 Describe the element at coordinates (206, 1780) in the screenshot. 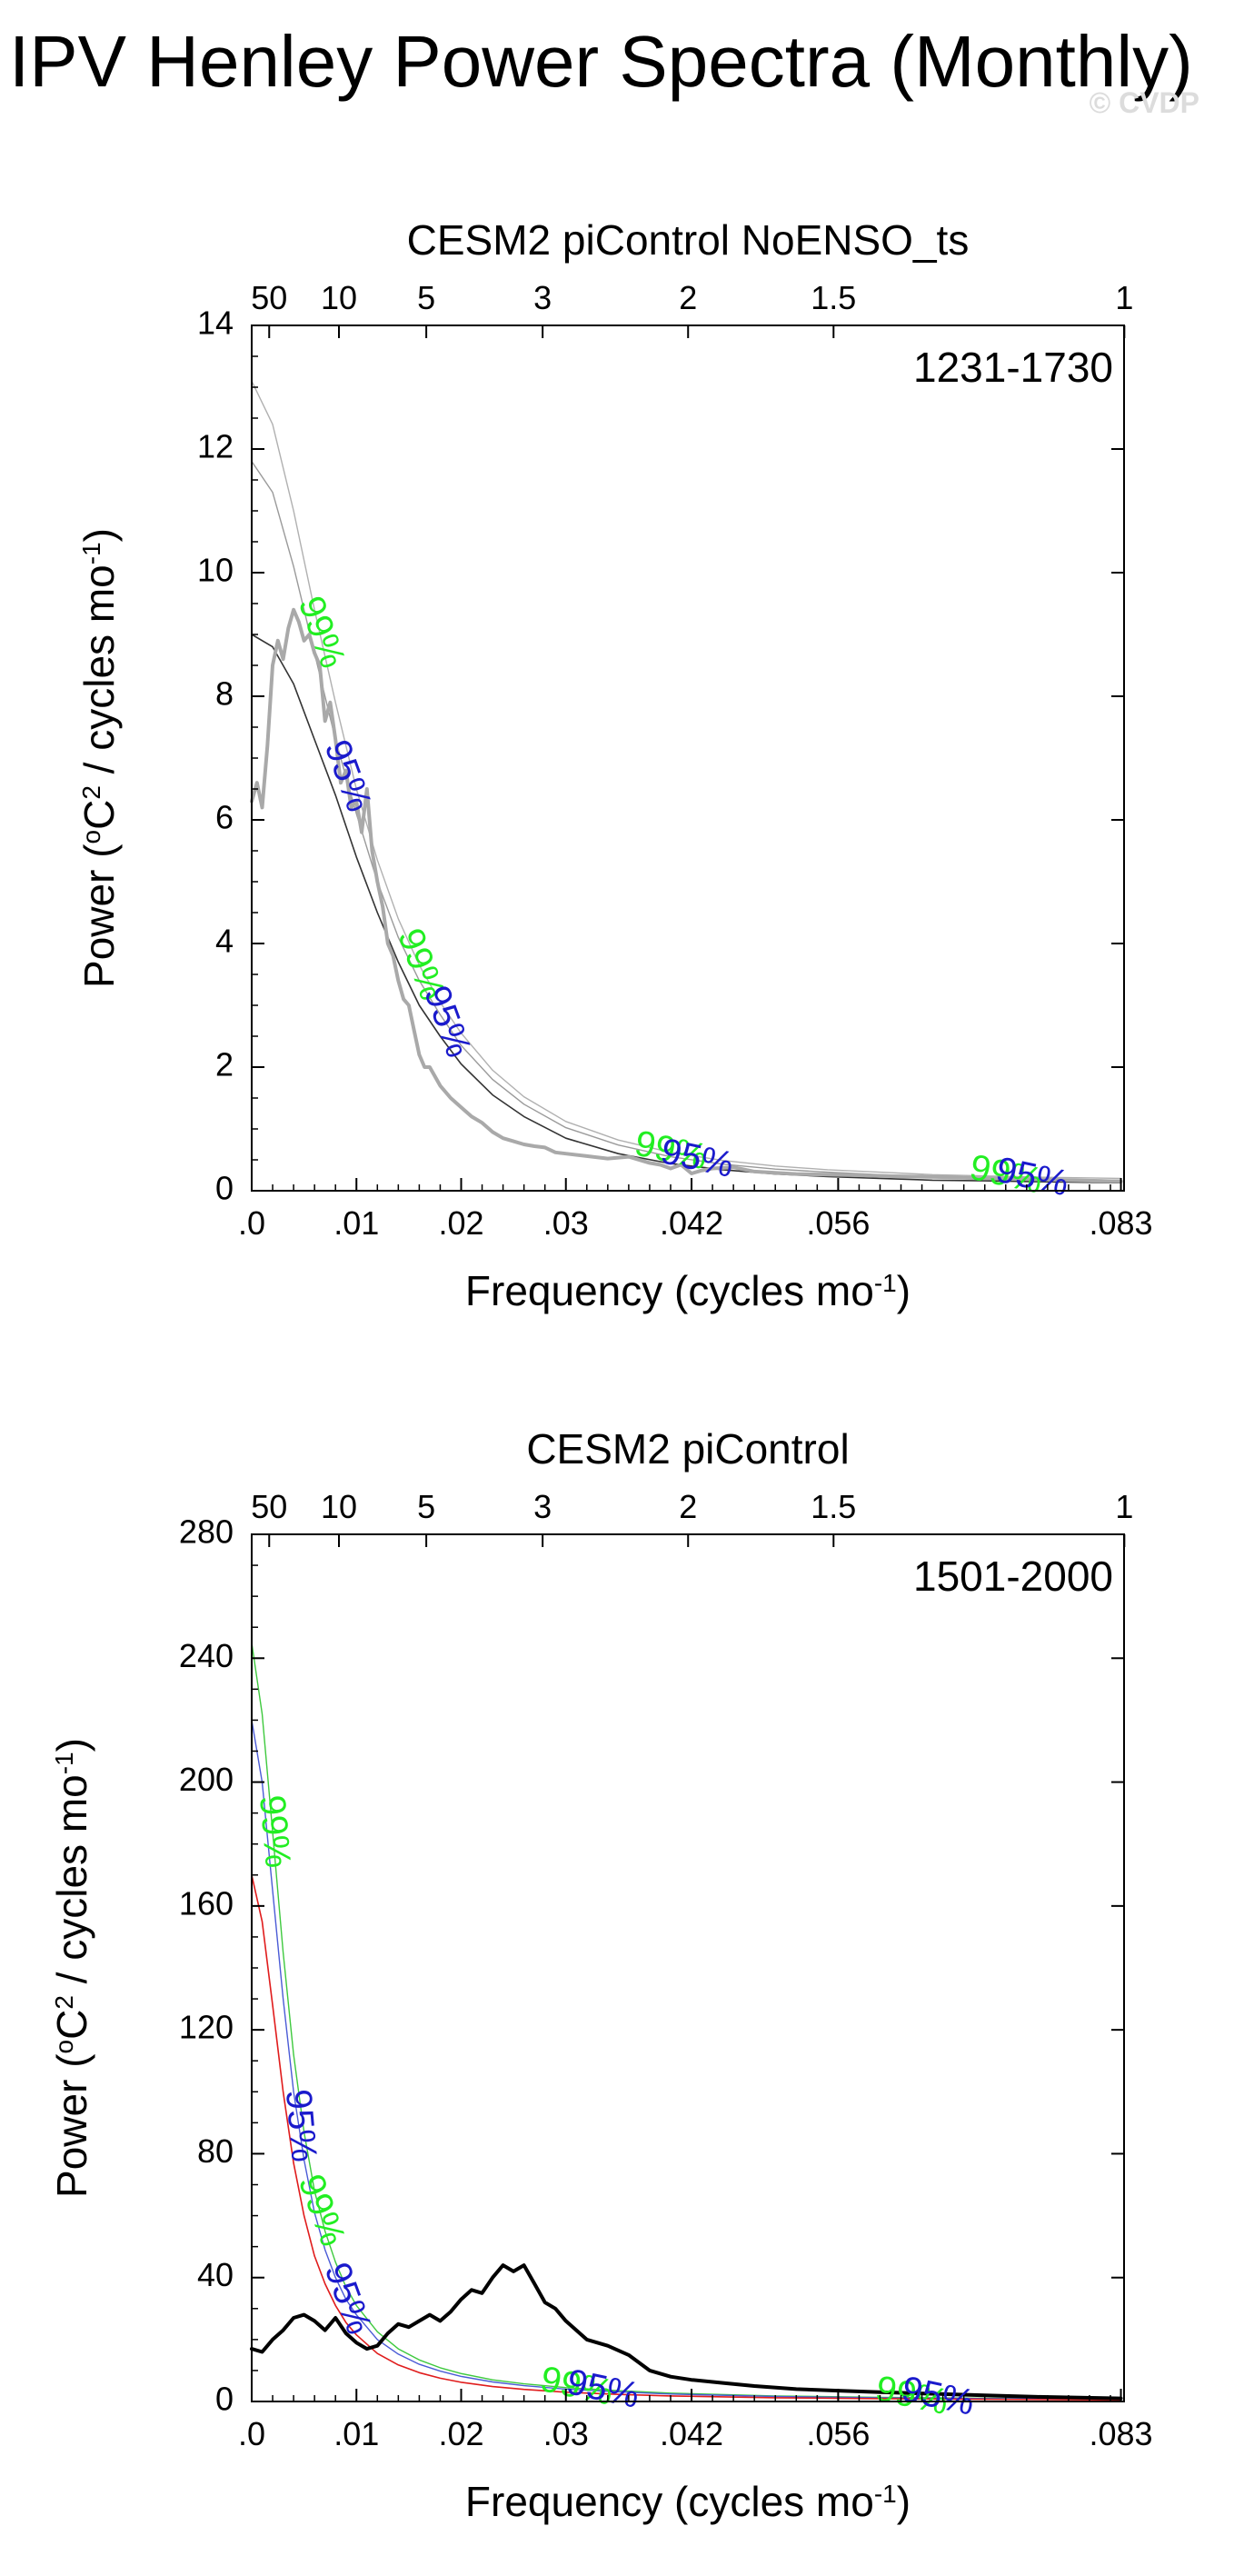

I see `y-tick-label: 200` at that location.